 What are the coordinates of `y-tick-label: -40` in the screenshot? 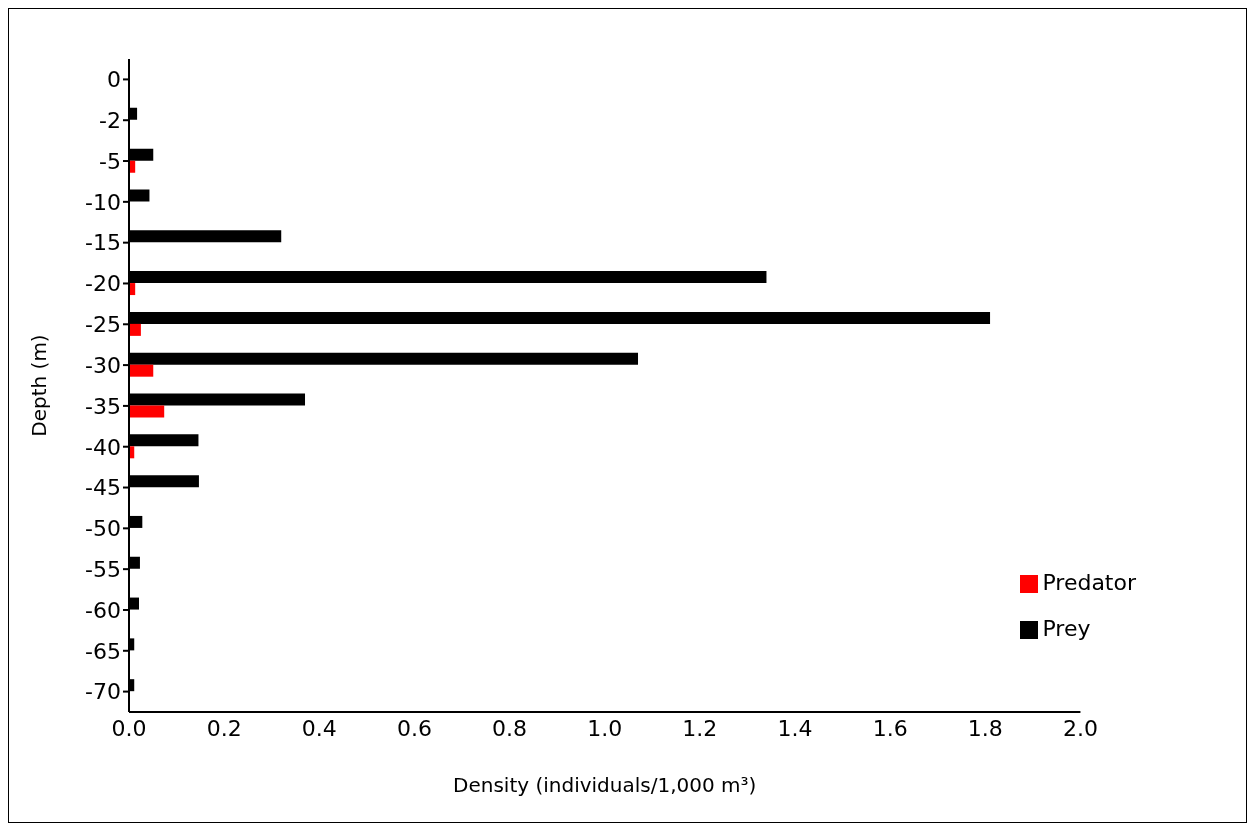 It's located at (103, 447).